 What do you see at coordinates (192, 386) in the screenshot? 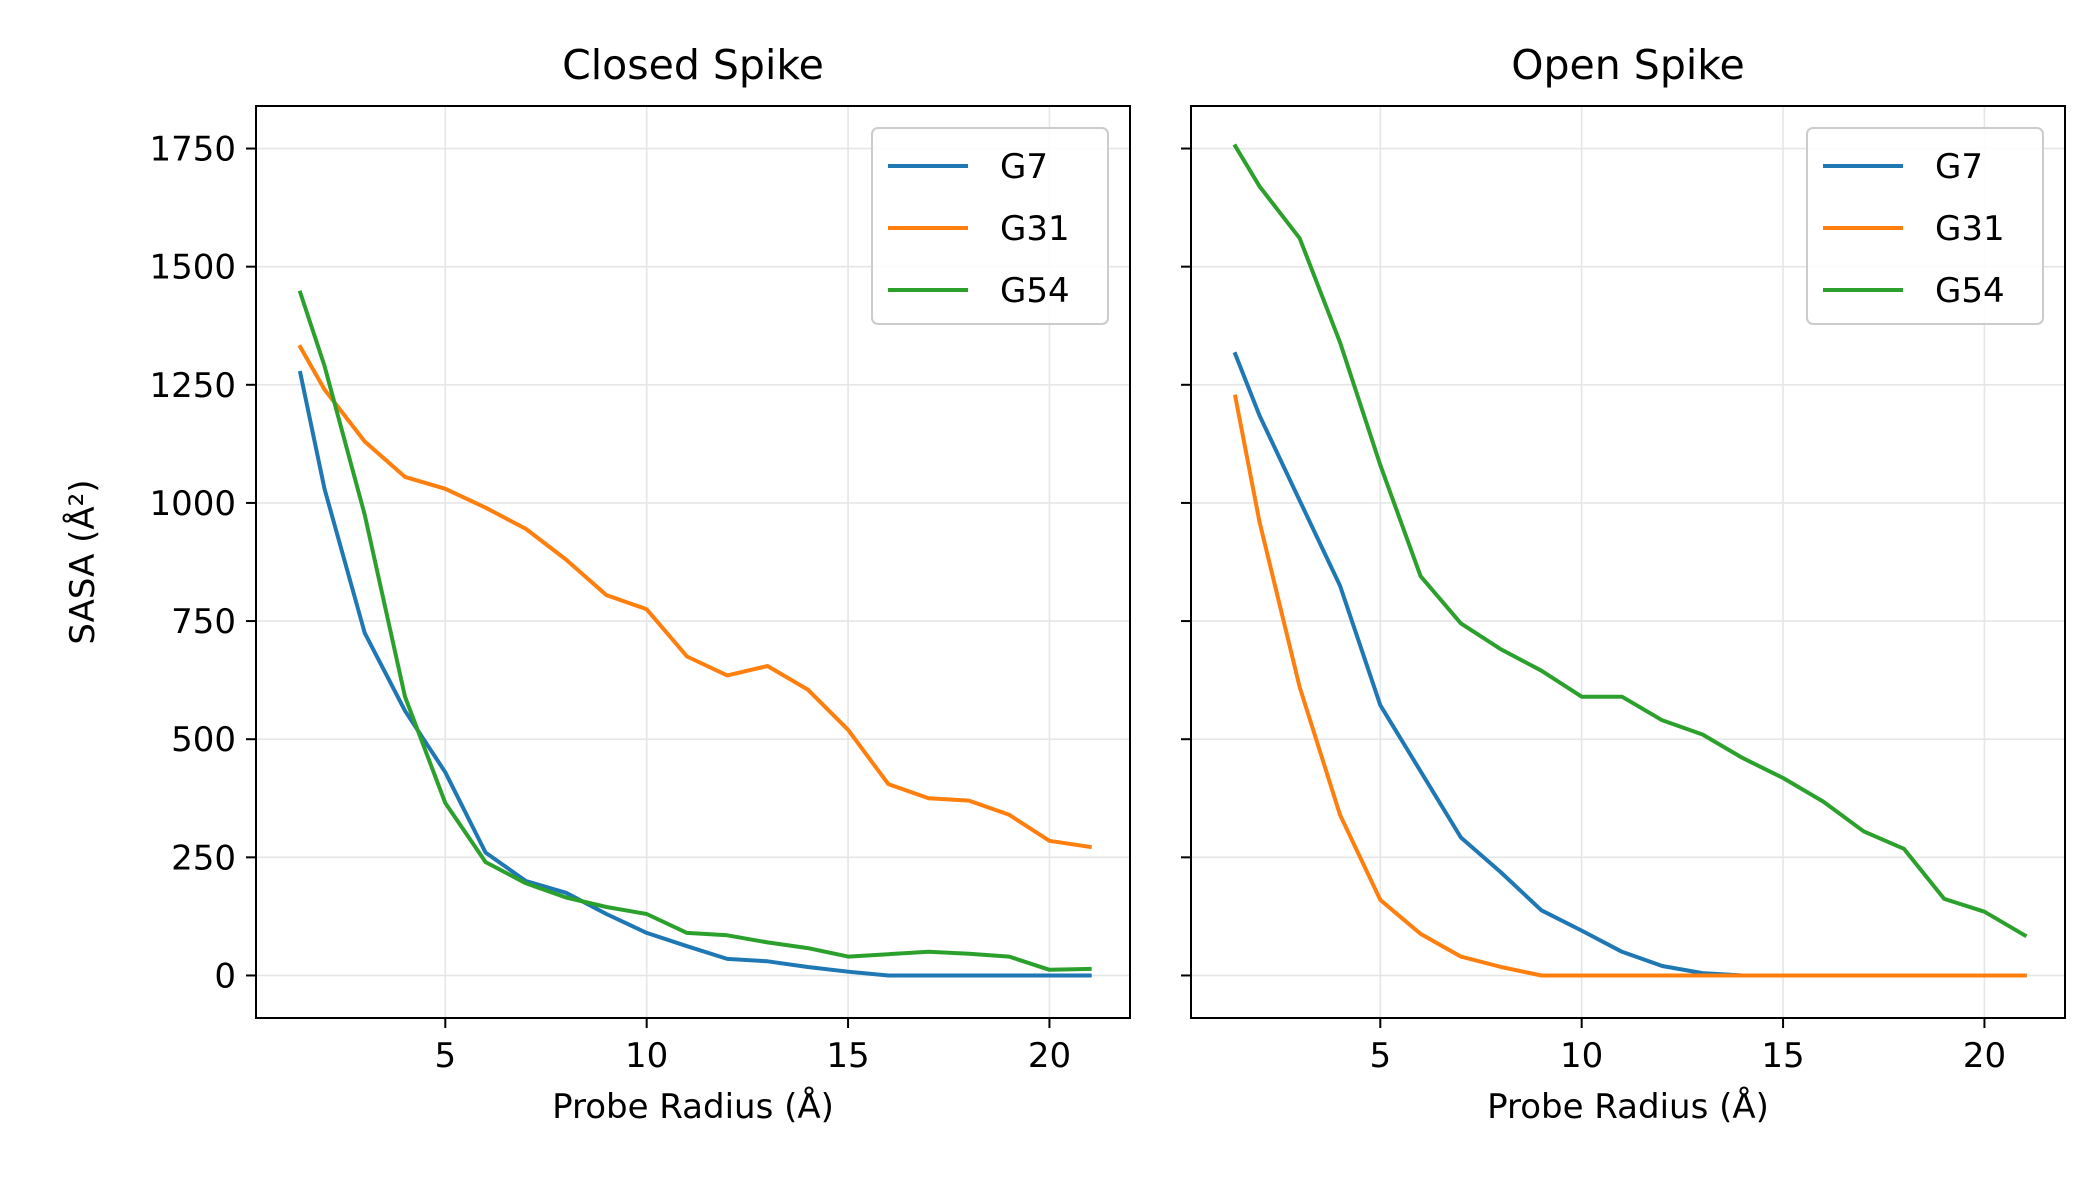
I see `y-tick-label: 1250` at bounding box center [192, 386].